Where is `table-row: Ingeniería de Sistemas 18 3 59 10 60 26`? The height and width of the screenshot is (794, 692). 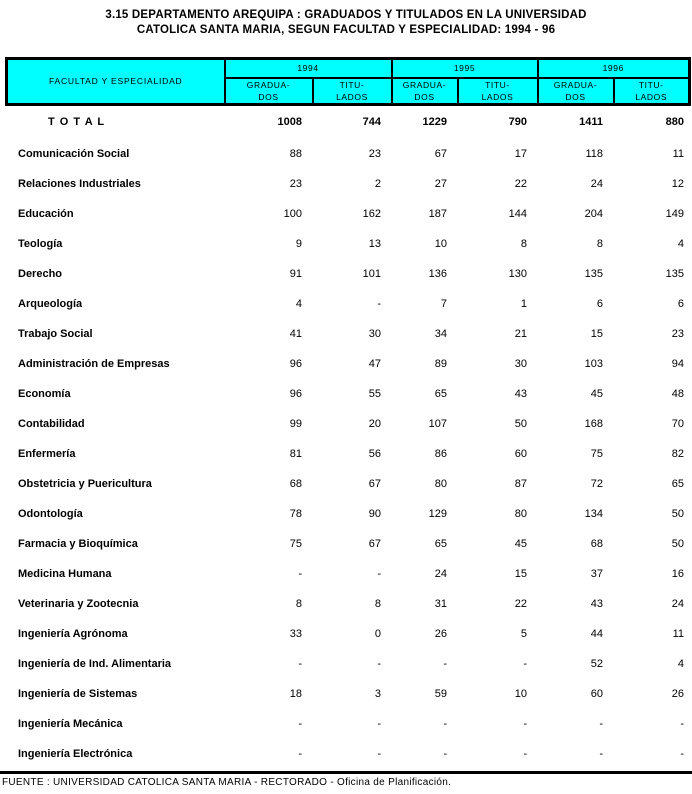
table-row: Ingeniería de Sistemas 18 3 59 10 60 26 is located at coordinates (346, 694).